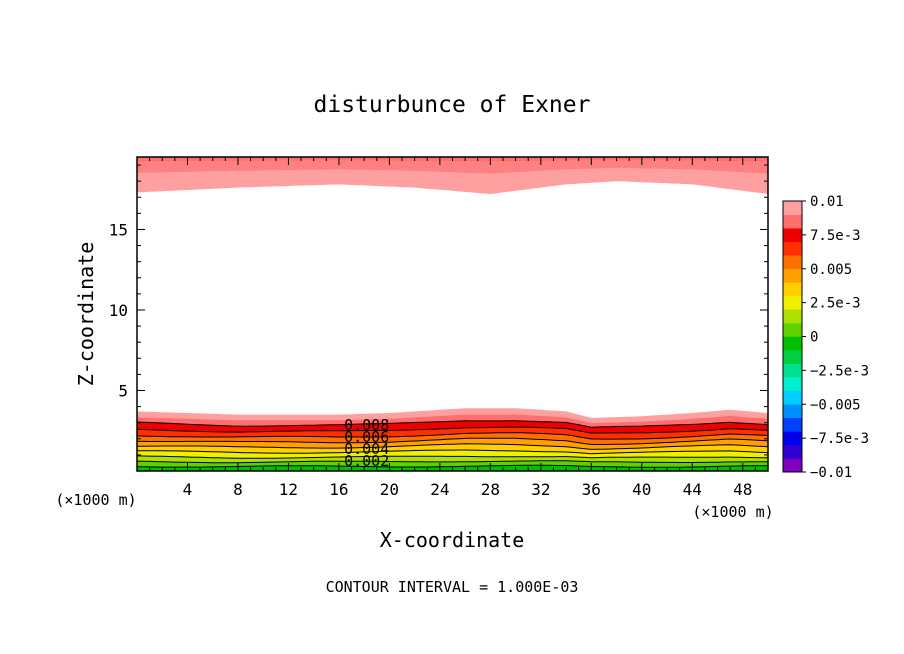 The width and height of the screenshot is (904, 654). What do you see at coordinates (366, 425) in the screenshot?
I see `contour-label: 0.008` at bounding box center [366, 425].